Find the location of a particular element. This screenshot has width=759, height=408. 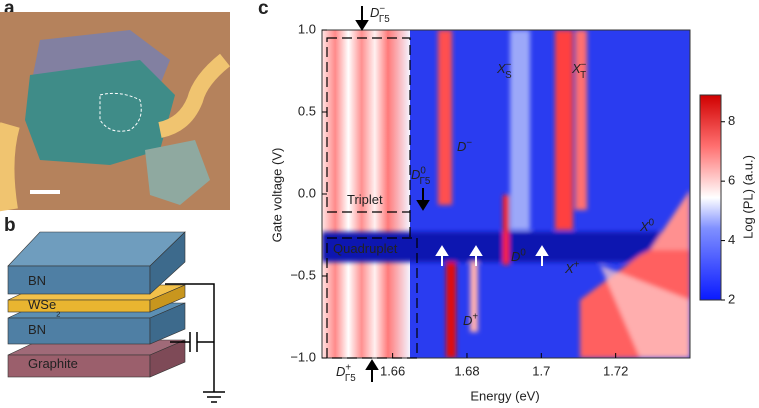

x-tick-label: 1.68 is located at coordinates (466, 370).